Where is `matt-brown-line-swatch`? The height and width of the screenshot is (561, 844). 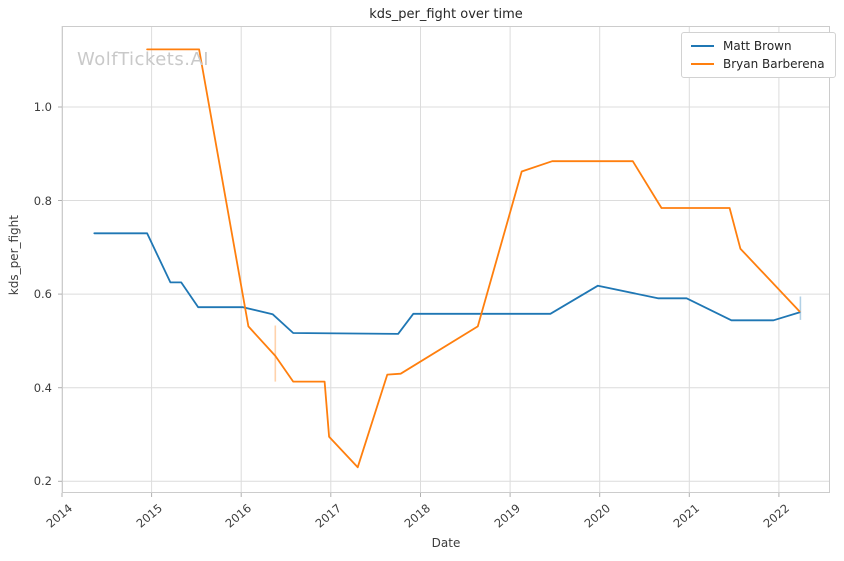
matt-brown-line-swatch is located at coordinates (702, 46).